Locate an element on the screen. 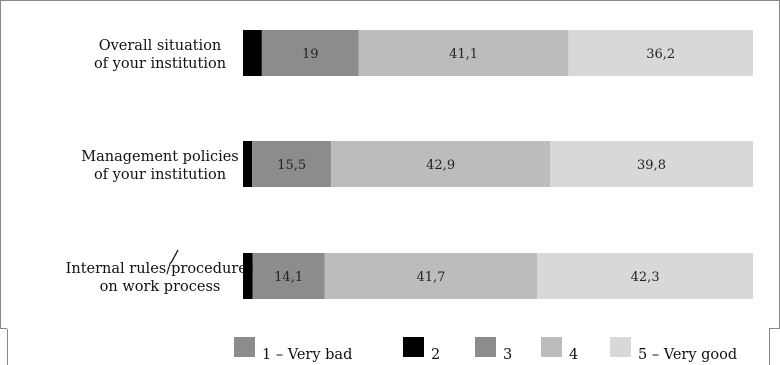  data-label-2-4: 42,3 is located at coordinates (645, 277).